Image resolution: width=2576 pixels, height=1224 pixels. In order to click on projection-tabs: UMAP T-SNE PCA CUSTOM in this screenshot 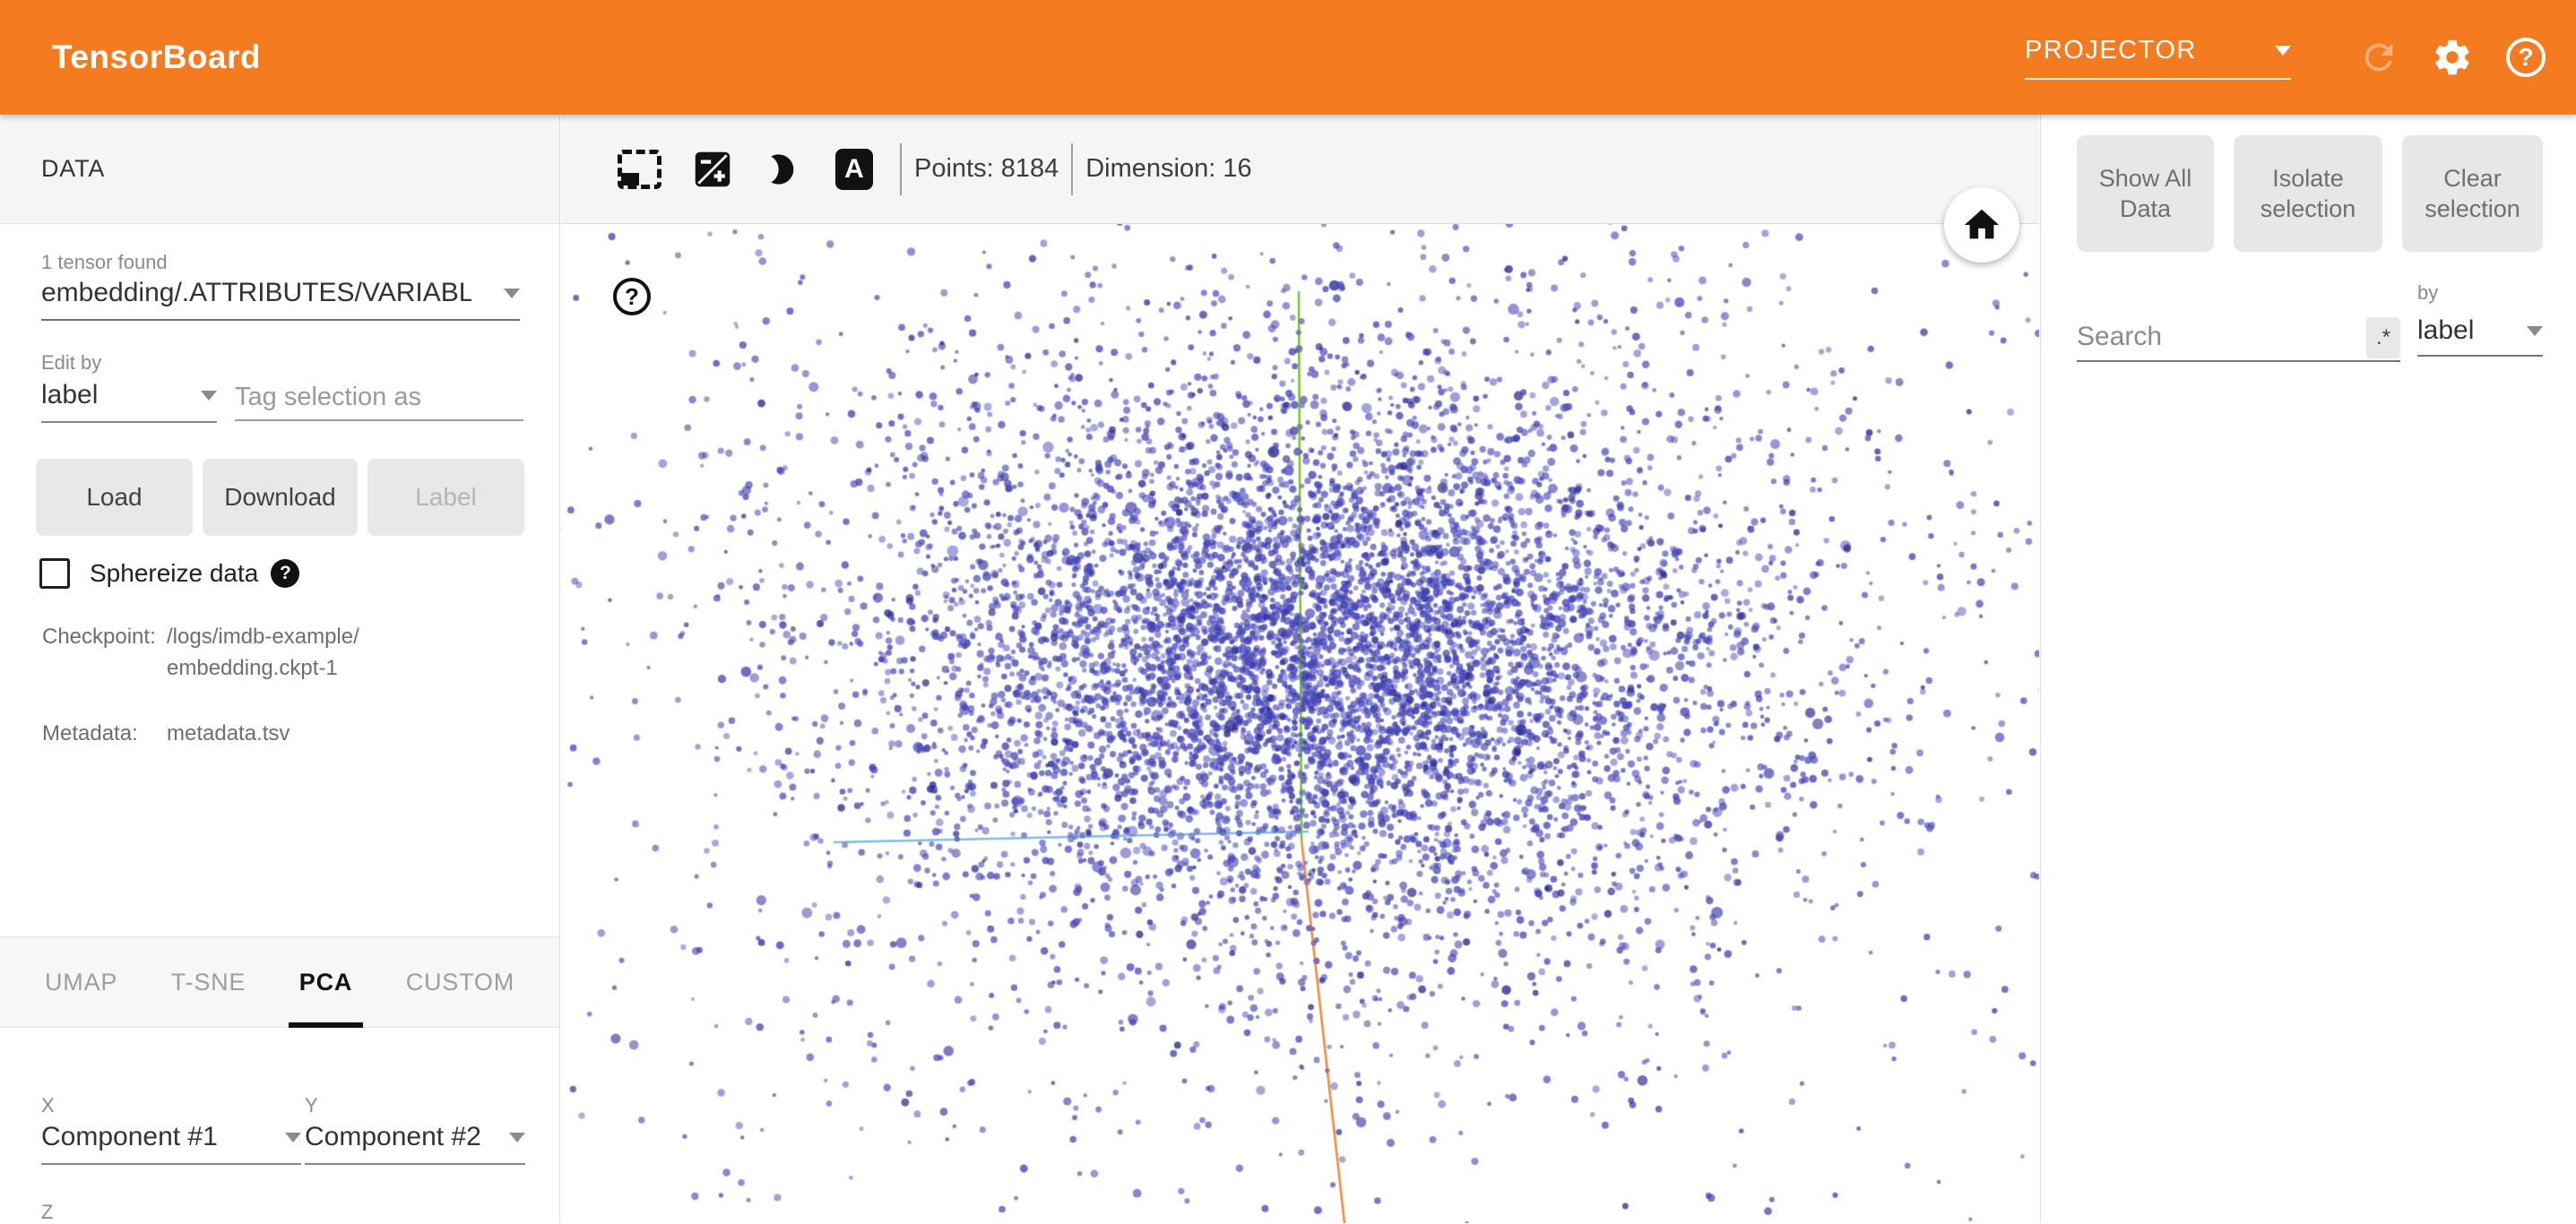, I will do `click(279, 982)`.